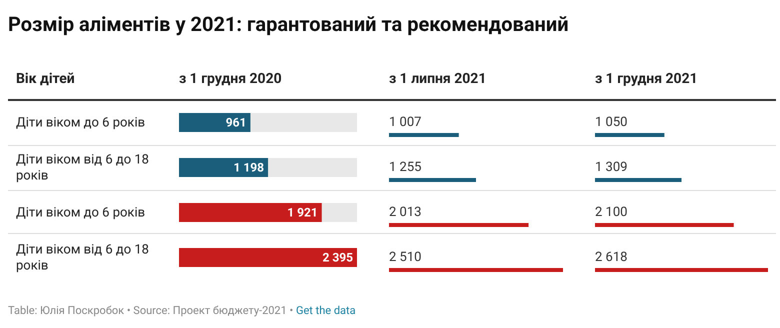 The height and width of the screenshot is (328, 780). What do you see at coordinates (302, 213) in the screenshot?
I see `data-label: 1 921` at bounding box center [302, 213].